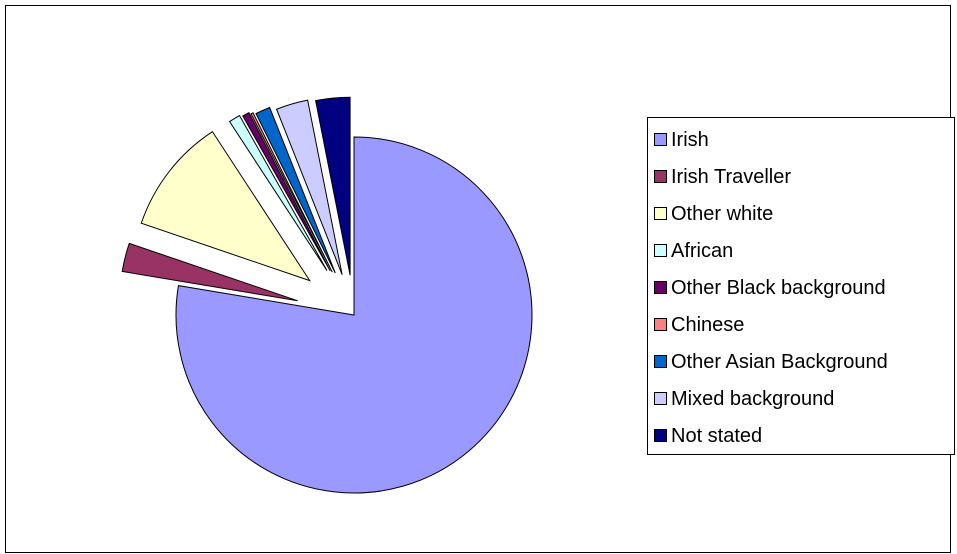 The image size is (957, 554). I want to click on pie-slice-other-white, so click(225, 206).